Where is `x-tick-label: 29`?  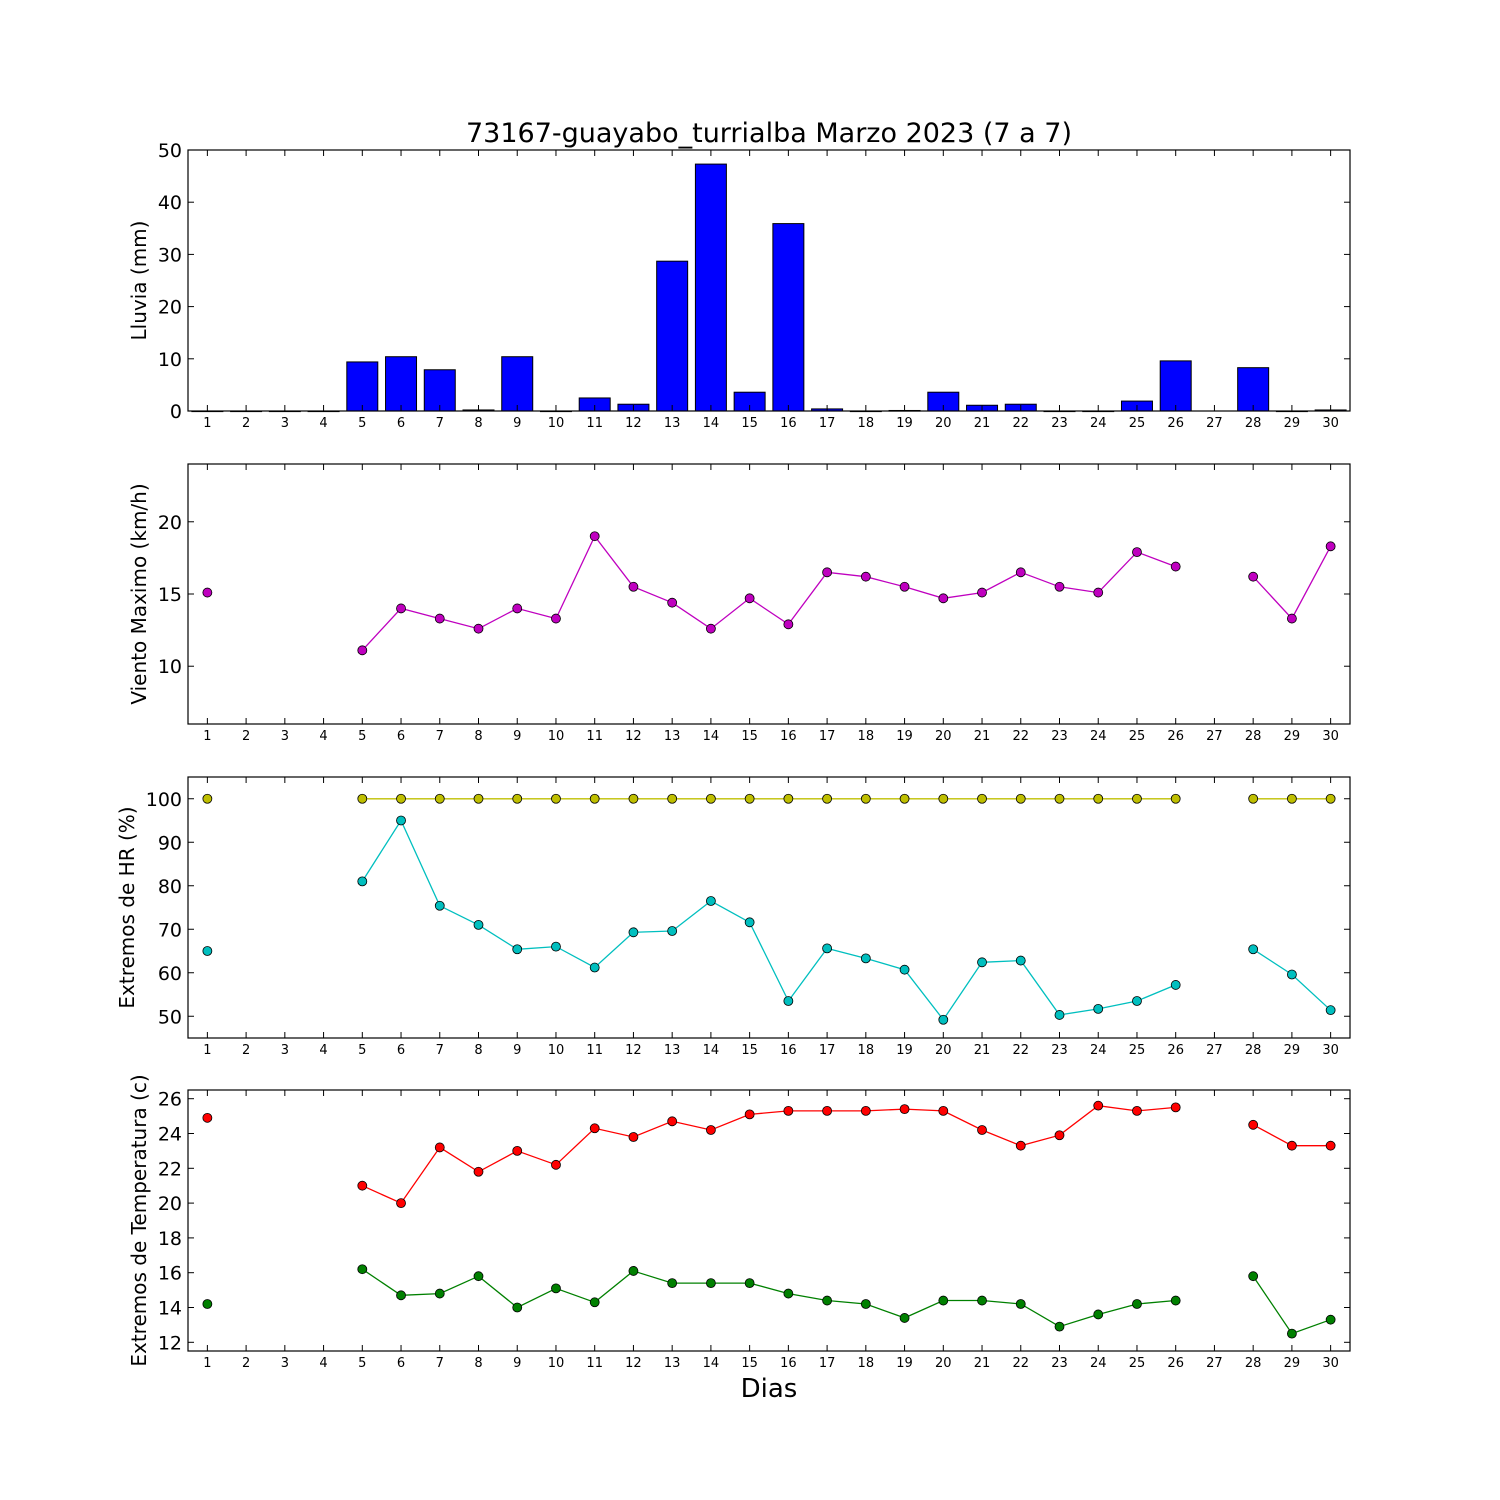 x-tick-label: 29 is located at coordinates (1292, 423).